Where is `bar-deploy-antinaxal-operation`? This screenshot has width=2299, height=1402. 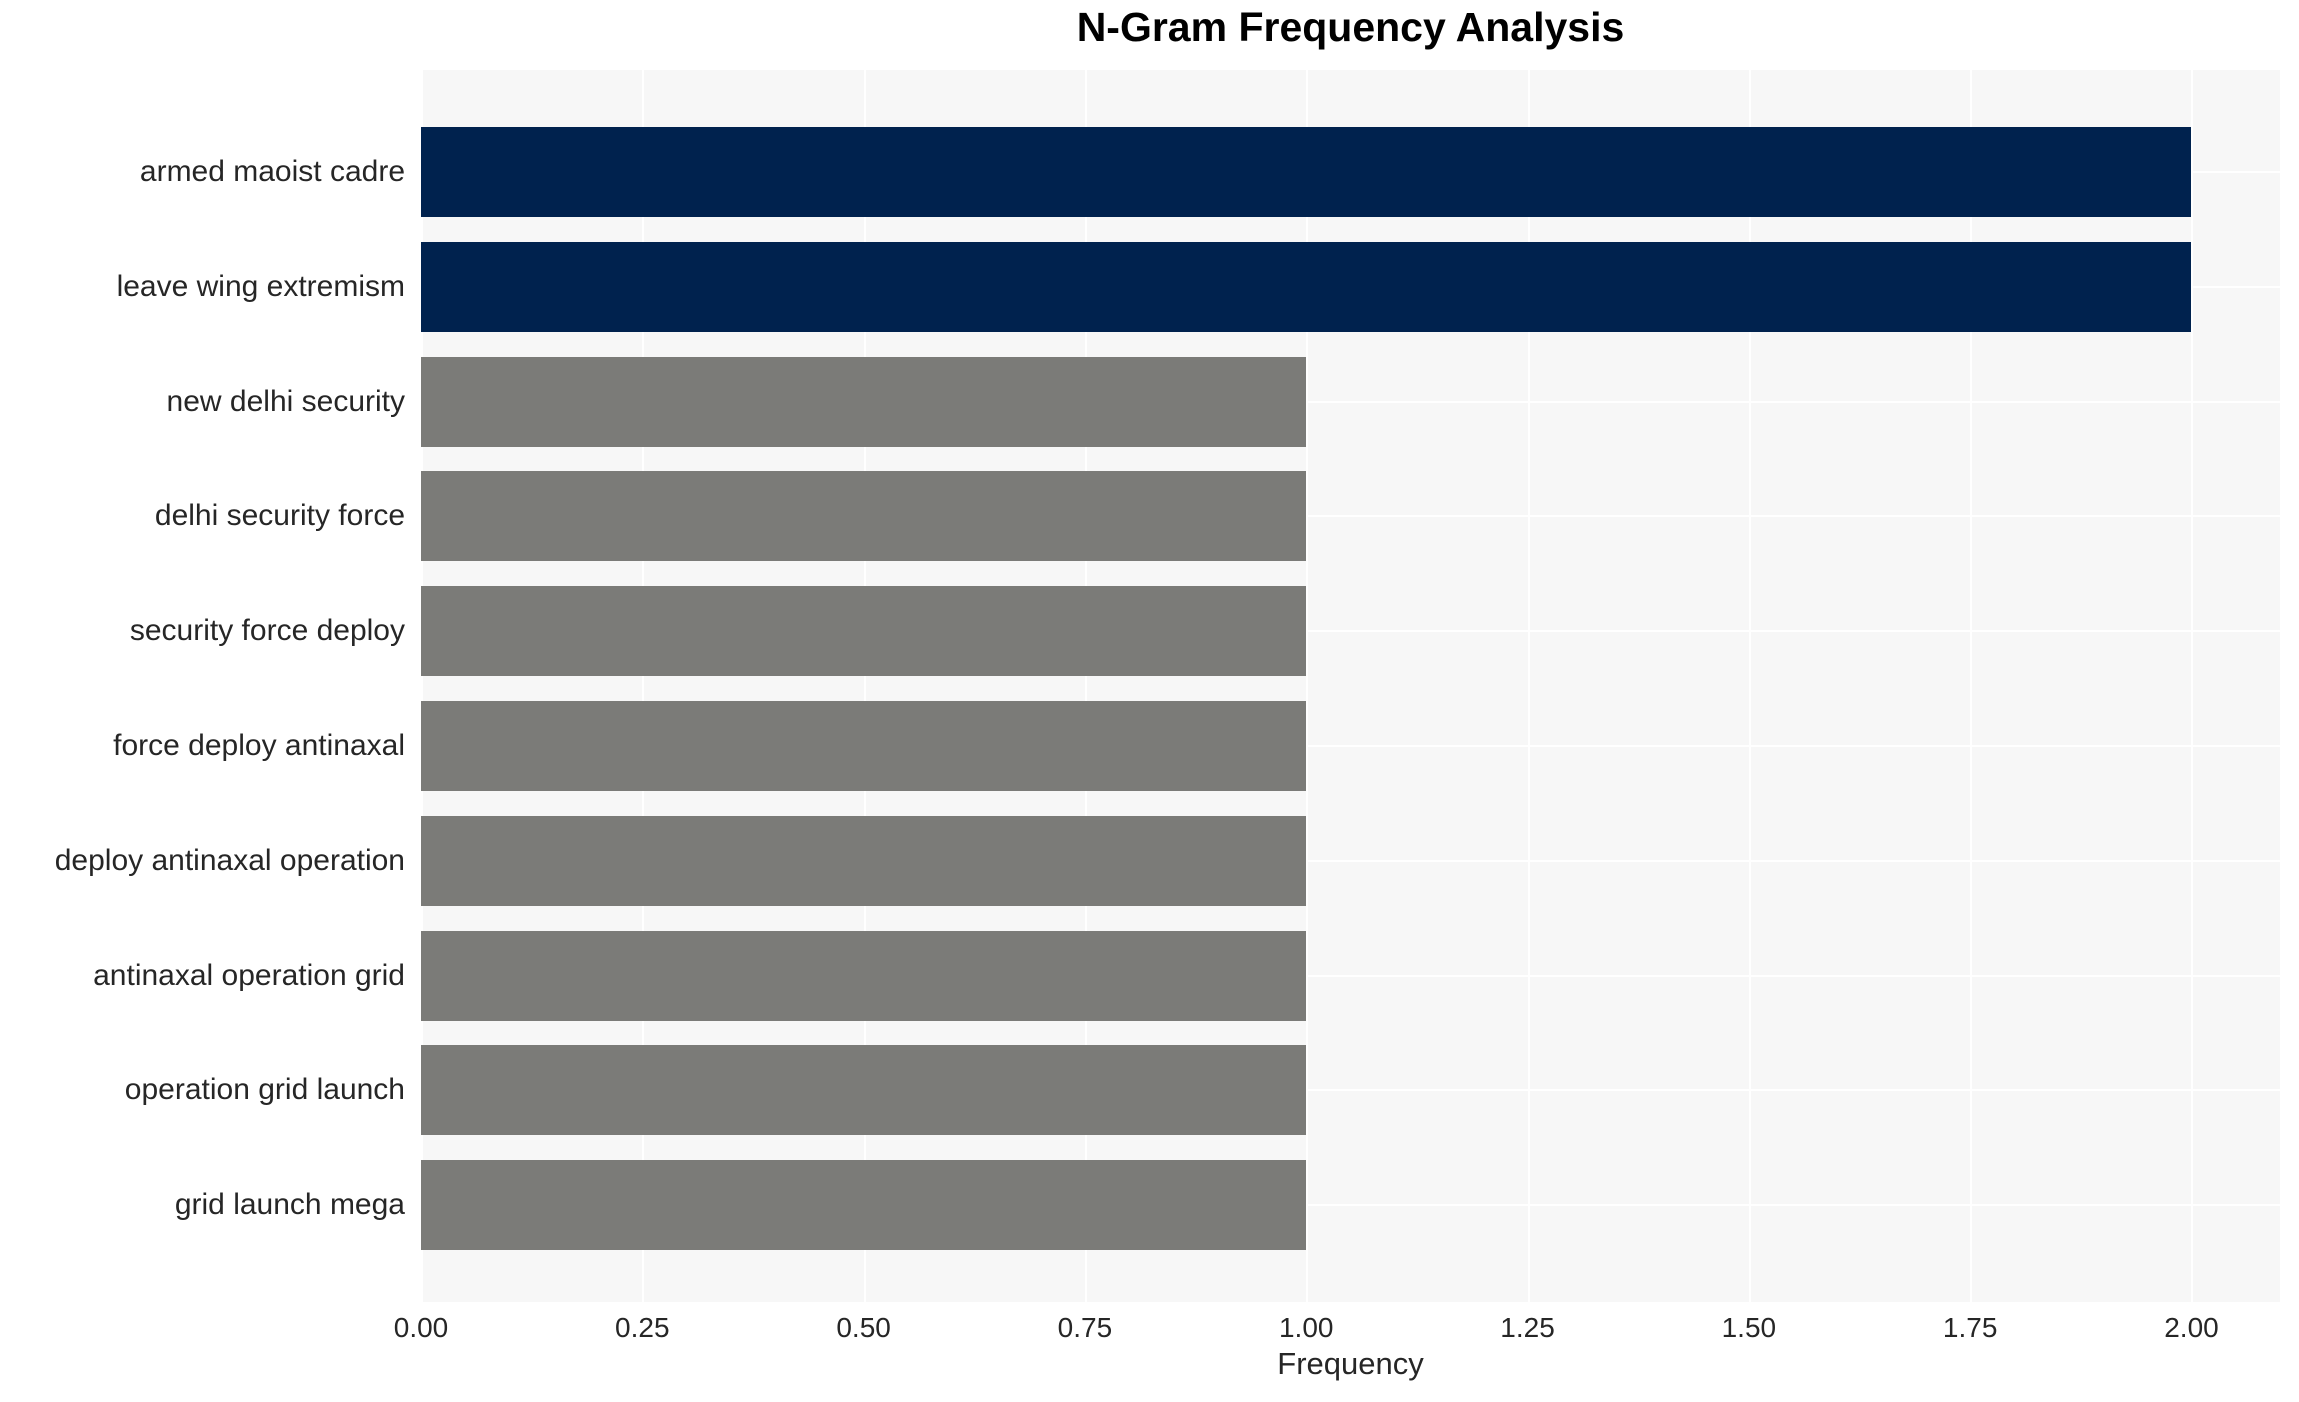
bar-deploy-antinaxal-operation is located at coordinates (864, 860).